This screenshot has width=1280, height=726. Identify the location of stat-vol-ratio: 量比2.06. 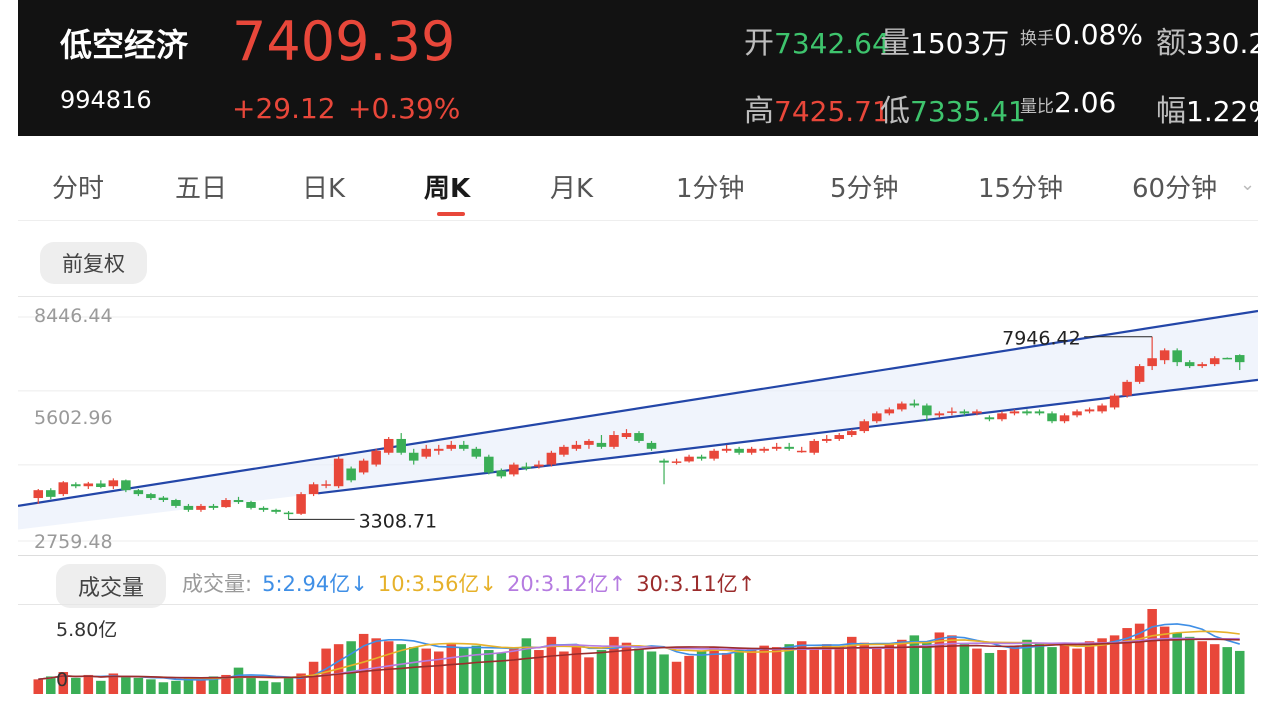
(1068, 102).